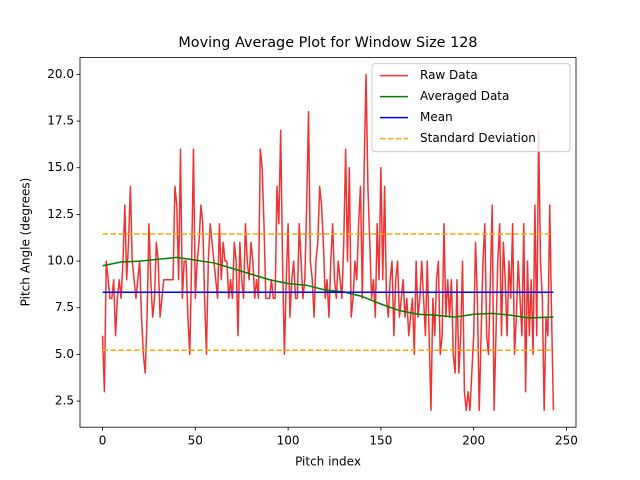  What do you see at coordinates (328, 287) in the screenshot?
I see `data-line` at bounding box center [328, 287].